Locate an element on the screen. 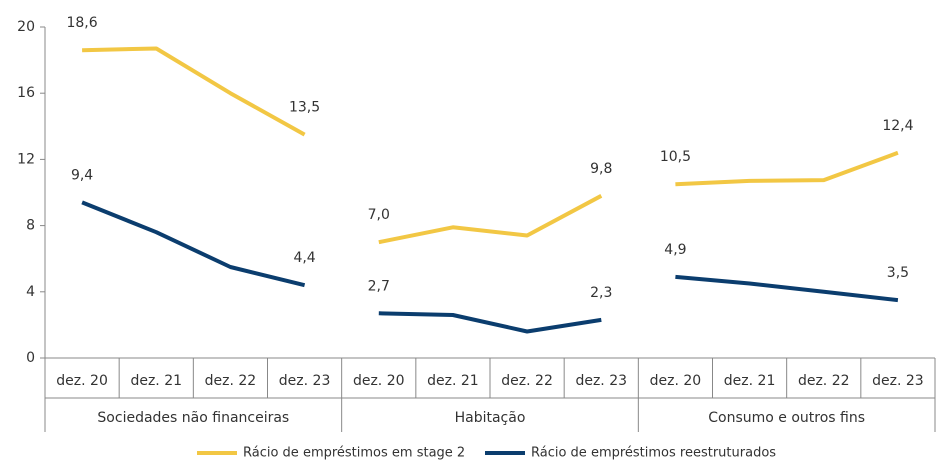 Image resolution: width=946 pixels, height=472 pixels. data-label: 2,3 is located at coordinates (601, 293).